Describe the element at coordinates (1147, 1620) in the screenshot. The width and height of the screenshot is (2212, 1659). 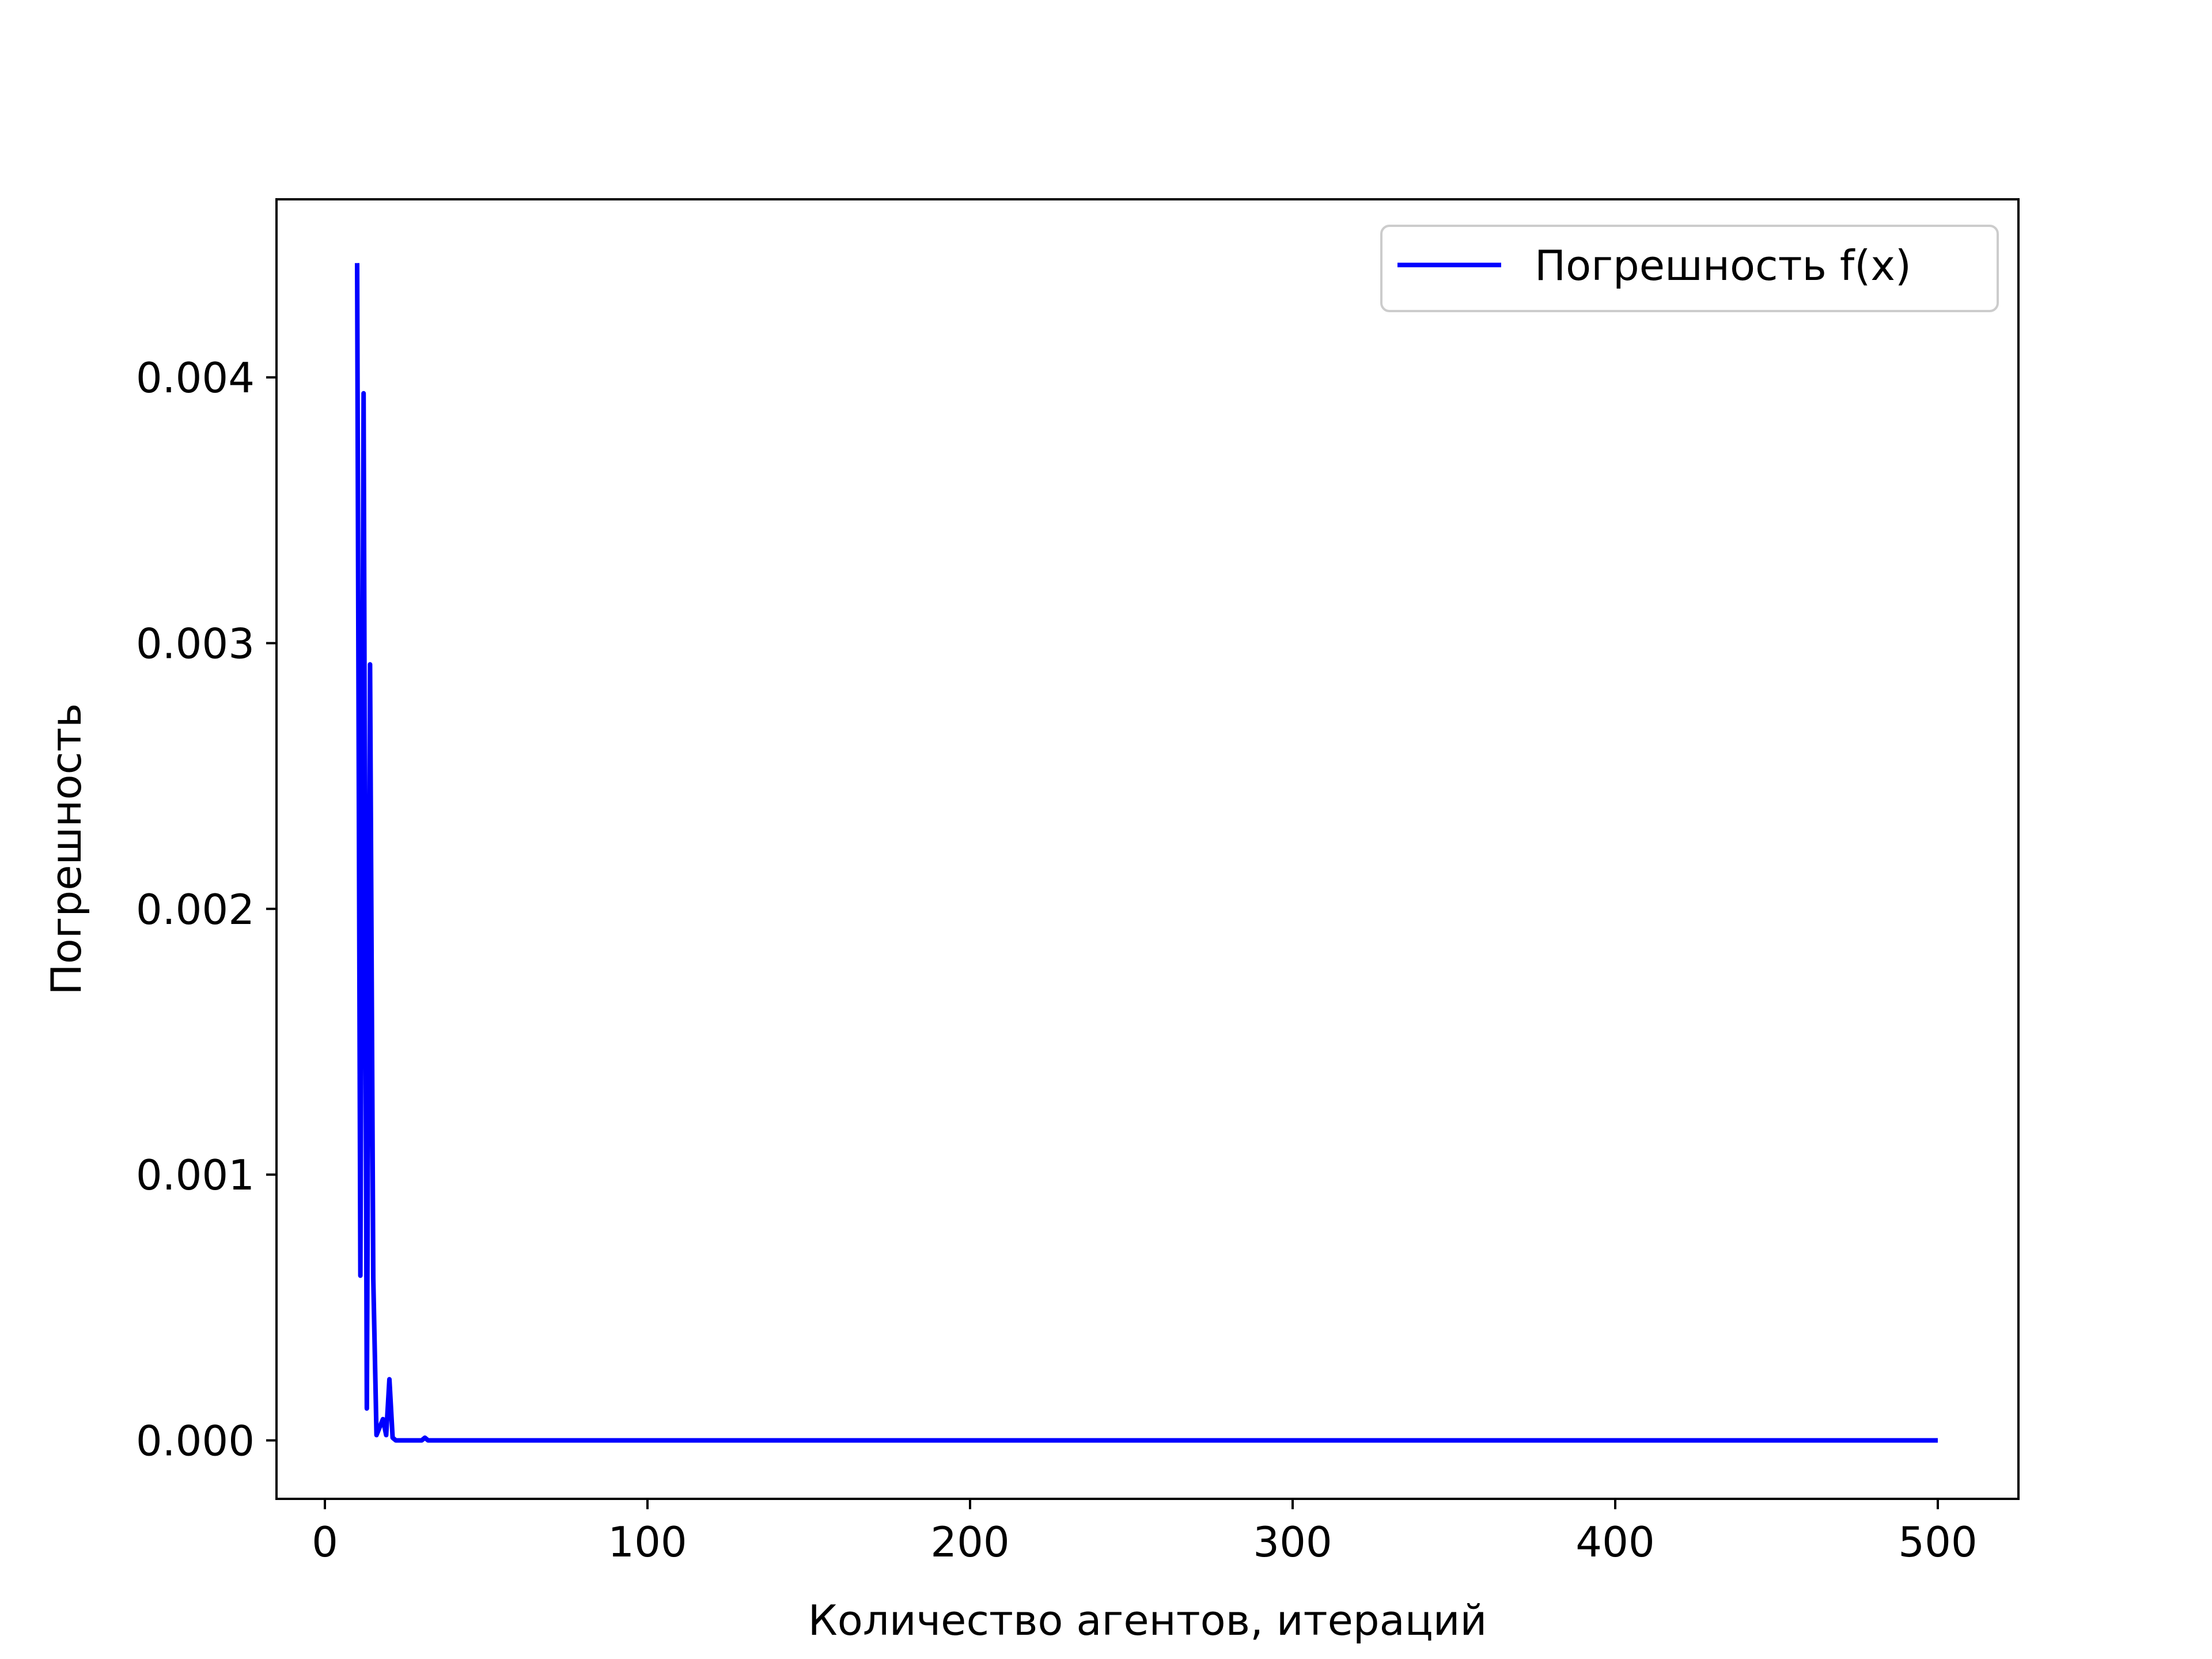
I see `x-axis-label: Количество агентов, итераций` at that location.